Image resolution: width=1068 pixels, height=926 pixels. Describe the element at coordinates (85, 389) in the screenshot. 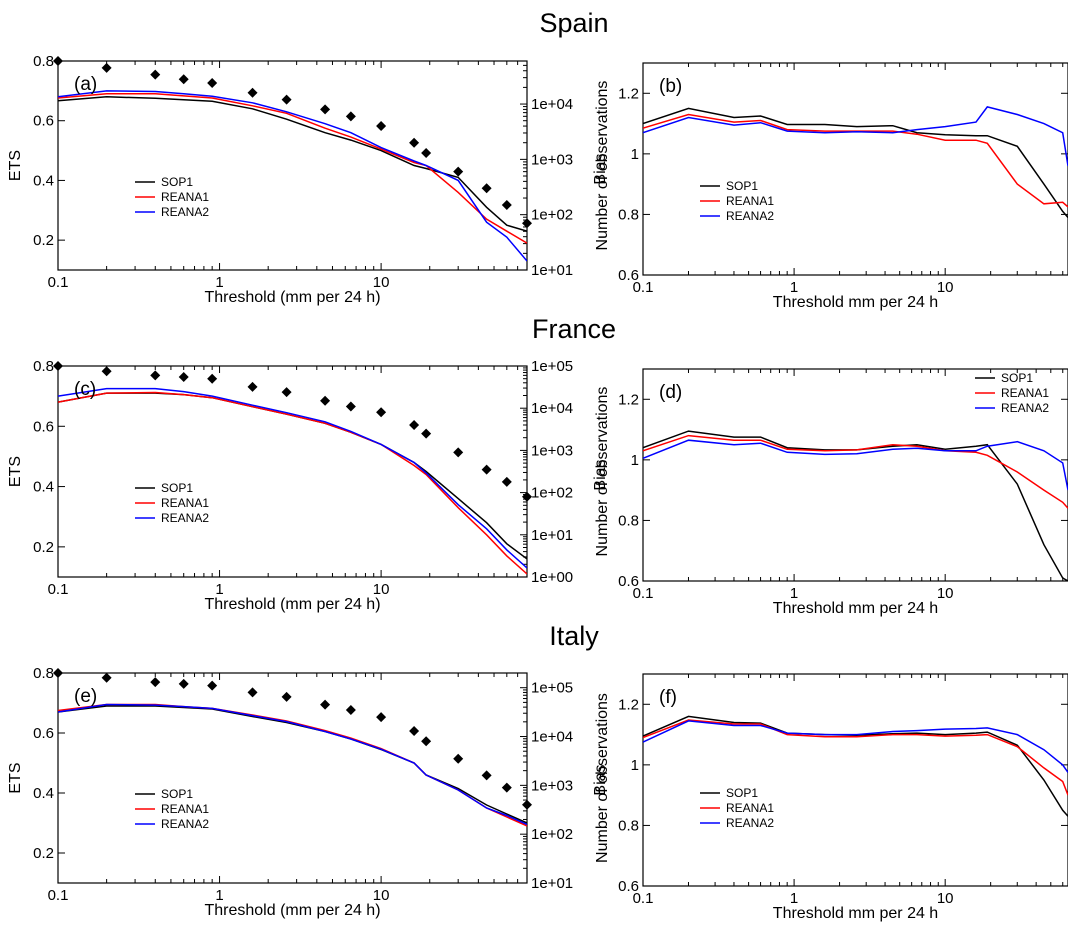

I see `panel-label: (c)` at that location.